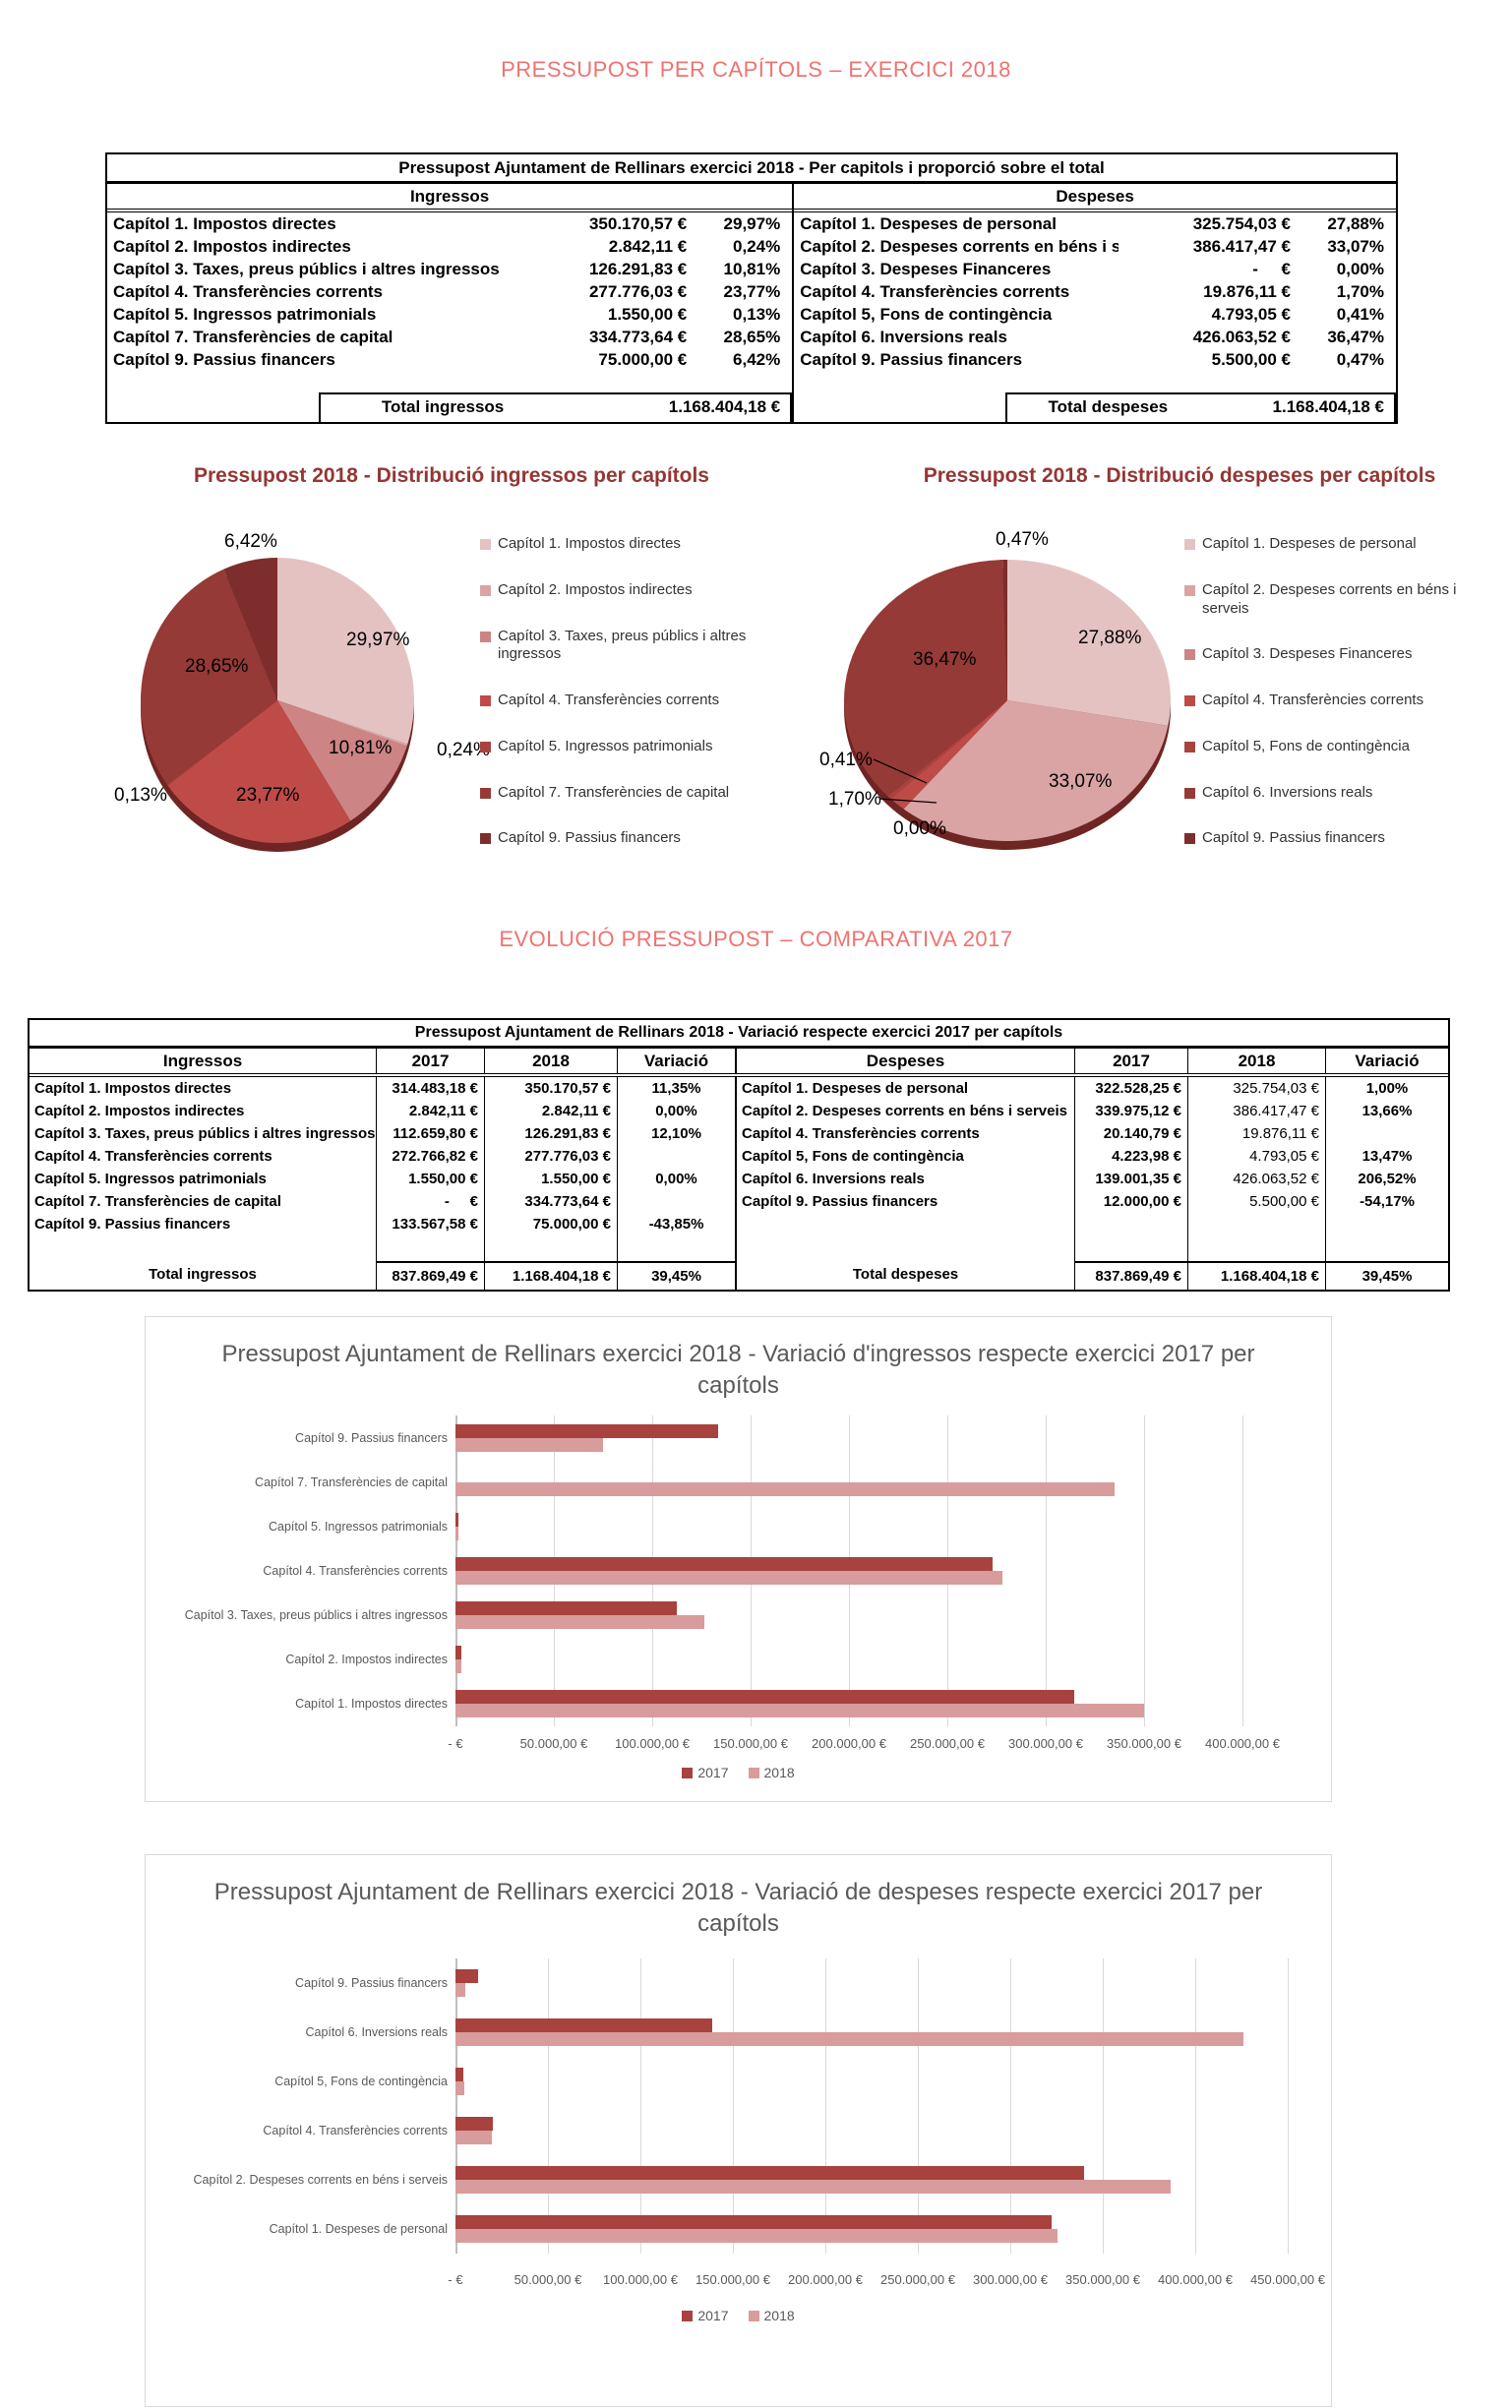  What do you see at coordinates (1306, 745) in the screenshot?
I see `legend-label: Capítol 5, Fons de contingència` at bounding box center [1306, 745].